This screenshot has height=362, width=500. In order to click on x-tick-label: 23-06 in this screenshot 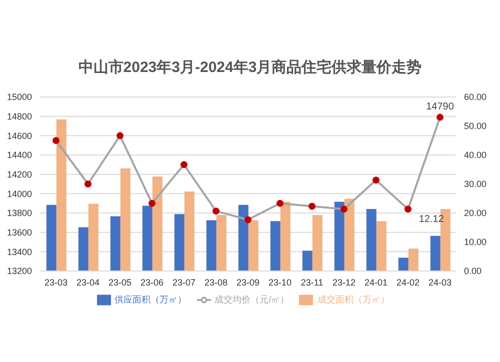, I will do `click(152, 282)`.